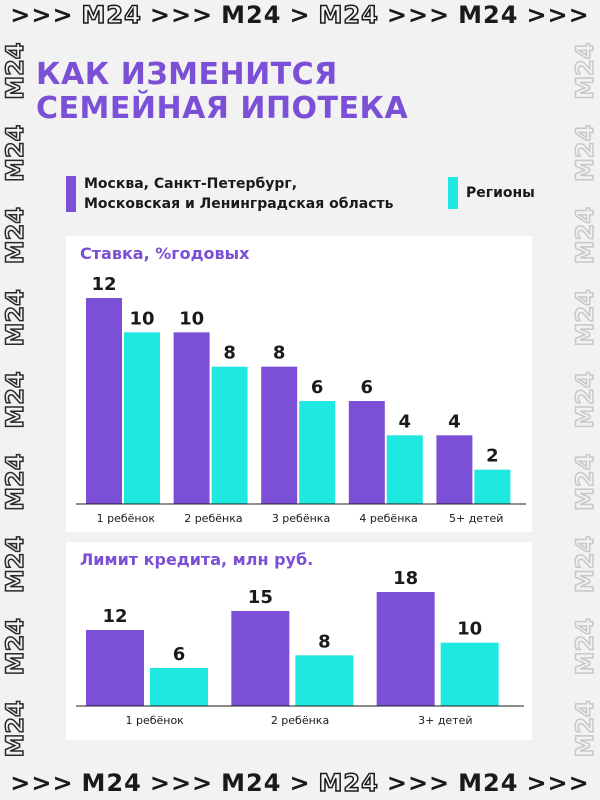  Describe the element at coordinates (367, 387) in the screenshot. I see `data-label-moscow-3: 6` at that location.